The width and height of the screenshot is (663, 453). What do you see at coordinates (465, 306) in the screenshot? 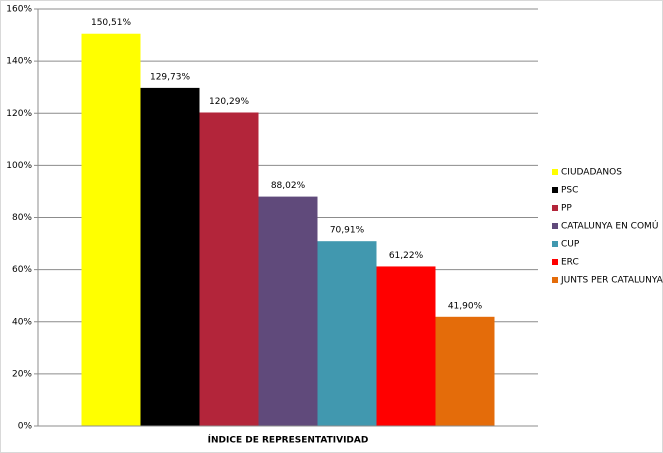
I see `value-label: 41,90%` at bounding box center [465, 306].